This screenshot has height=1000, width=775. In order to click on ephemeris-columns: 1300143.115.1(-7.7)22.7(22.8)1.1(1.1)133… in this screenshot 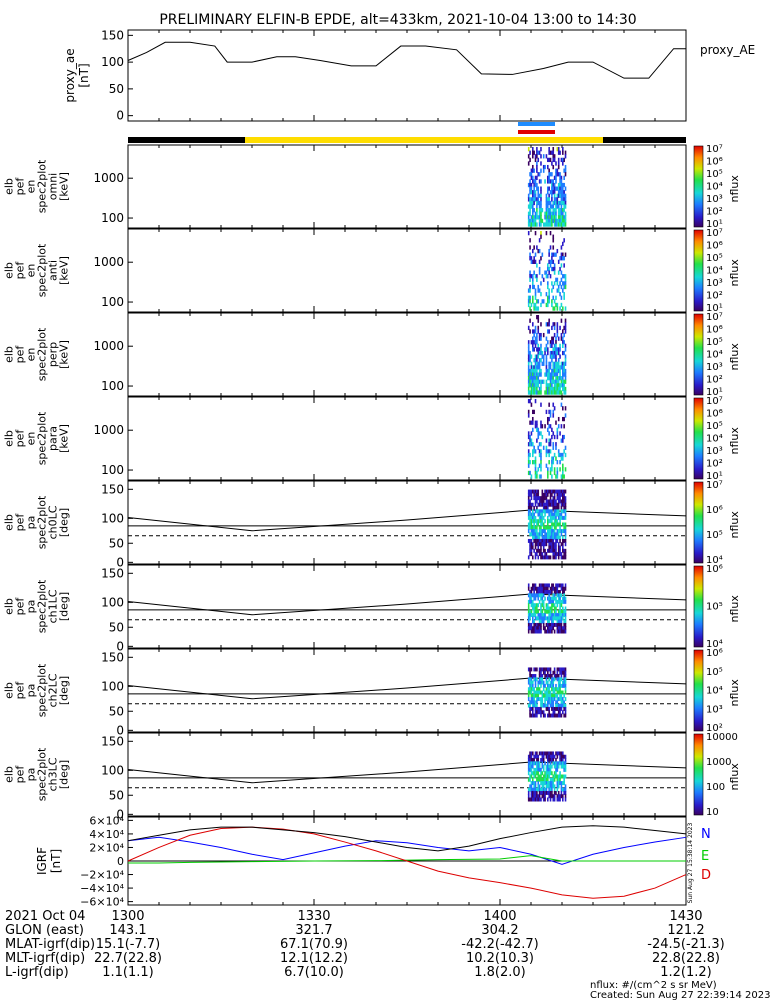, I will do `click(409, 944)`.